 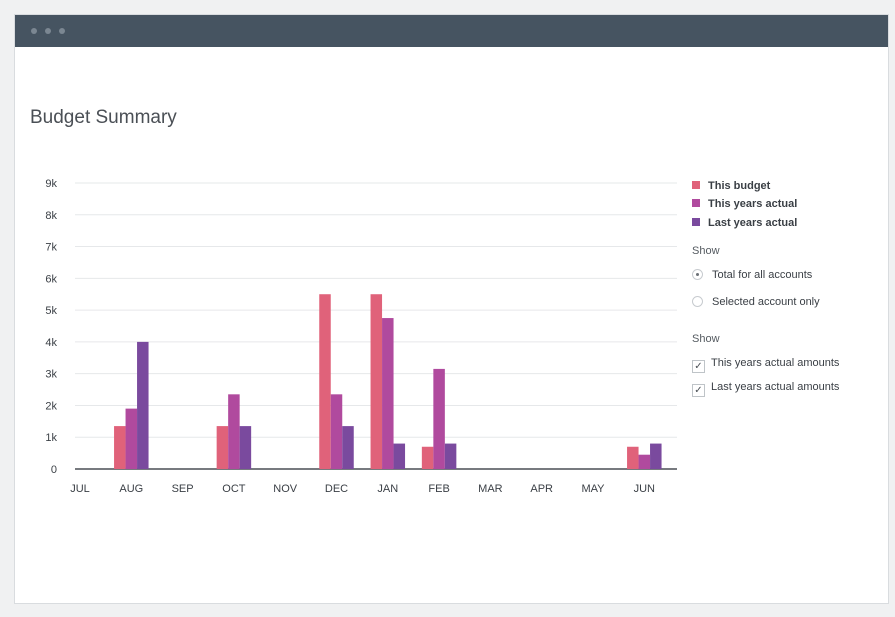 What do you see at coordinates (51, 438) in the screenshot?
I see `y-tick-label: 1k` at bounding box center [51, 438].